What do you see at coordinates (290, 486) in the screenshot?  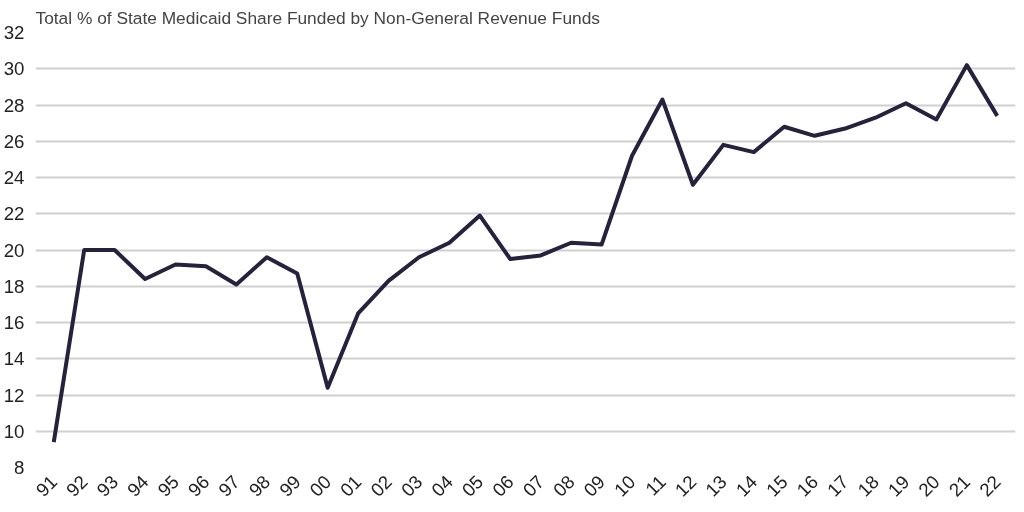 I see `x-tick-label: 99` at bounding box center [290, 486].